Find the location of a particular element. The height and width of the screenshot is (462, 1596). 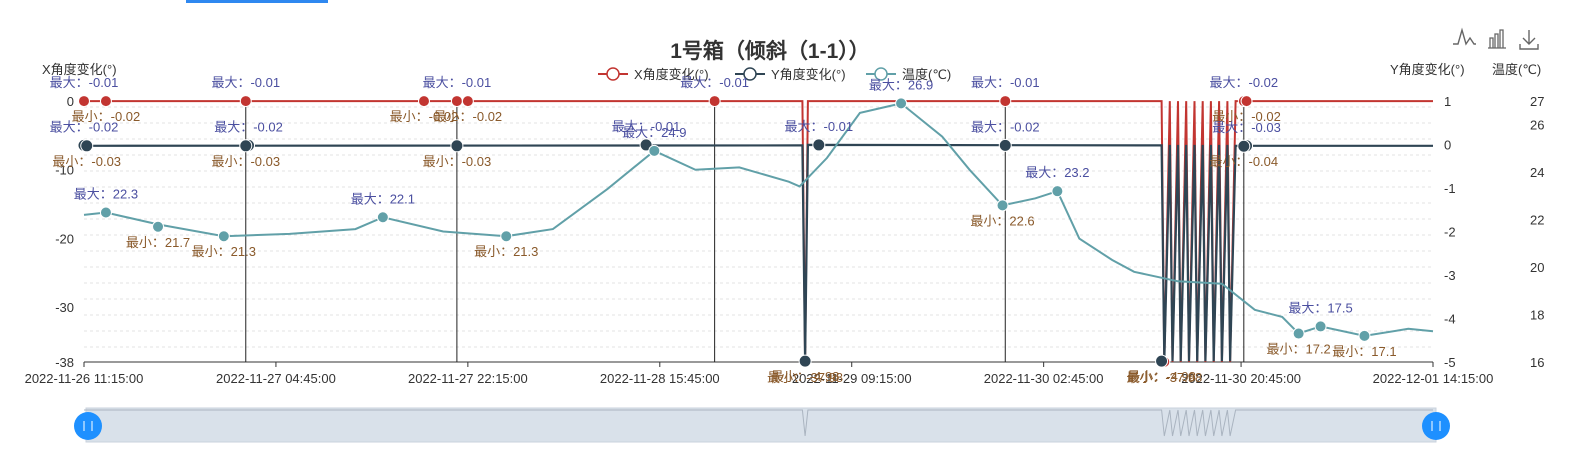

point-label: 最小：21.7 is located at coordinates (158, 242).